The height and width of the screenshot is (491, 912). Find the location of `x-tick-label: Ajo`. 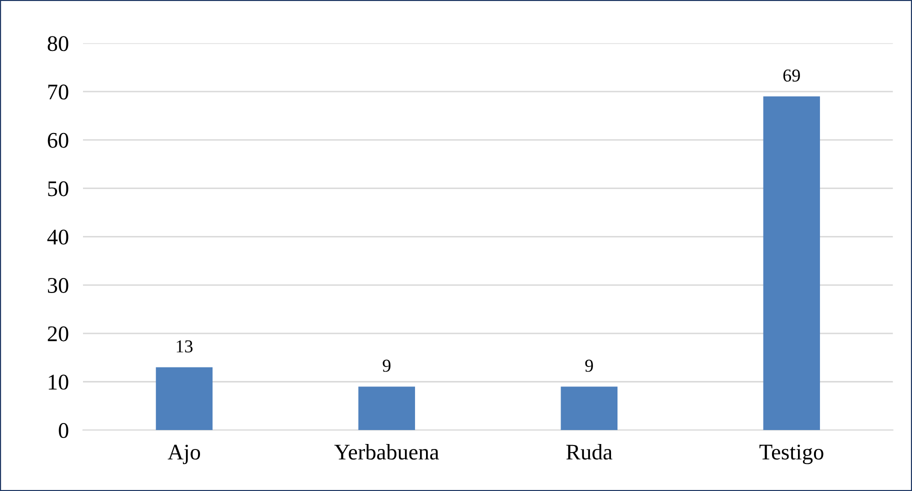

x-tick-label: Ajo is located at coordinates (184, 454).